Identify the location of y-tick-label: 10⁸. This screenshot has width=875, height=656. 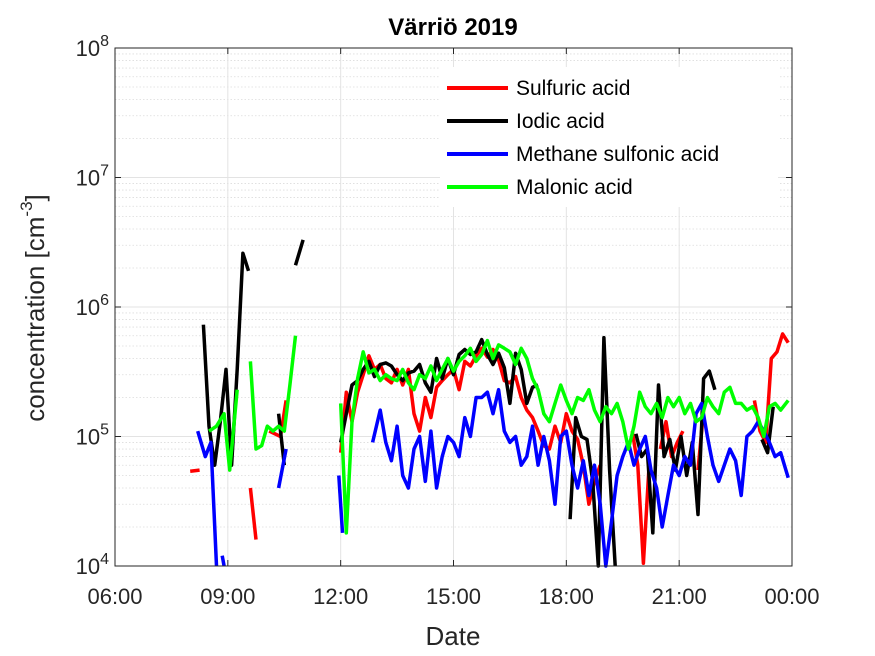
(92, 47).